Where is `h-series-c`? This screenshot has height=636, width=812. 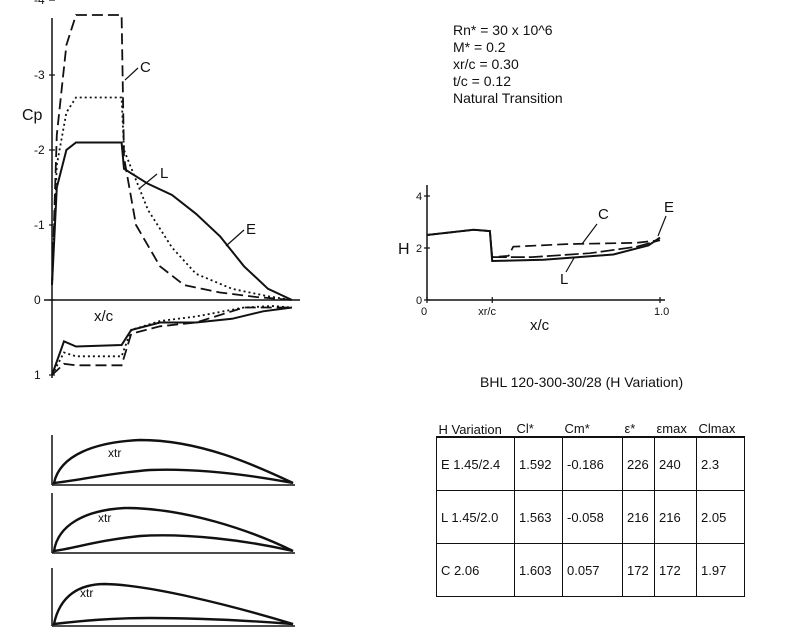
h-series-c is located at coordinates (543, 243).